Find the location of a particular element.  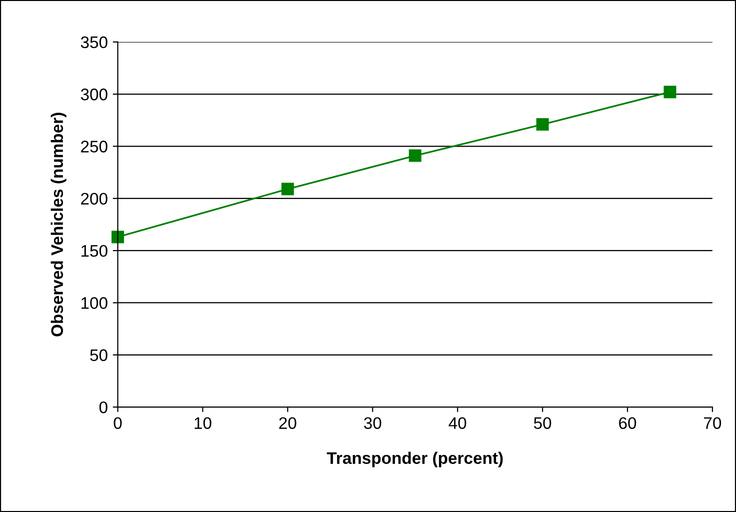

y-tick-label: 50 is located at coordinates (99, 355).